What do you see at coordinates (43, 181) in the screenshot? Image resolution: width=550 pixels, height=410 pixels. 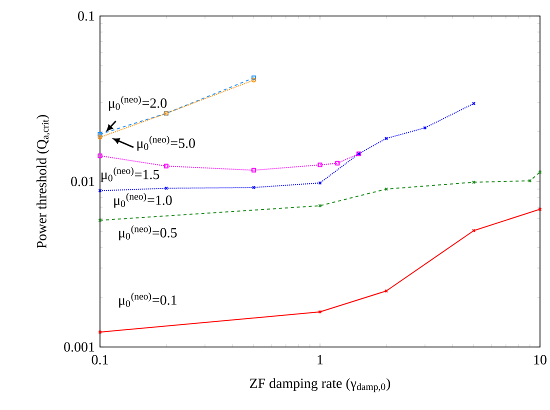 I see `y-axis-title: Power threshold (Q$_{a,crit}$)` at bounding box center [43, 181].